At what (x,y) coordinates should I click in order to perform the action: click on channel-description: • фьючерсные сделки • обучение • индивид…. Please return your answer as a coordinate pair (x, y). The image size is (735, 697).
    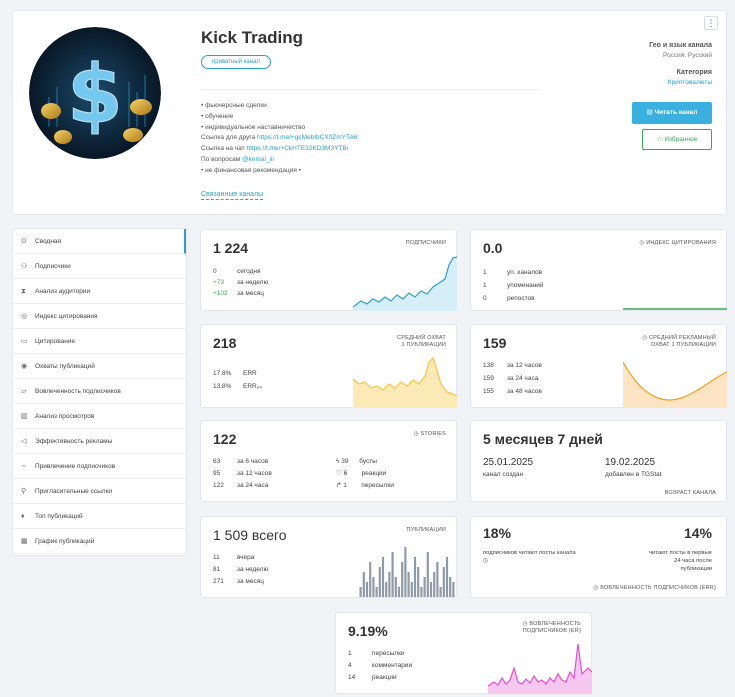
    Looking at the image, I should click on (279, 139).